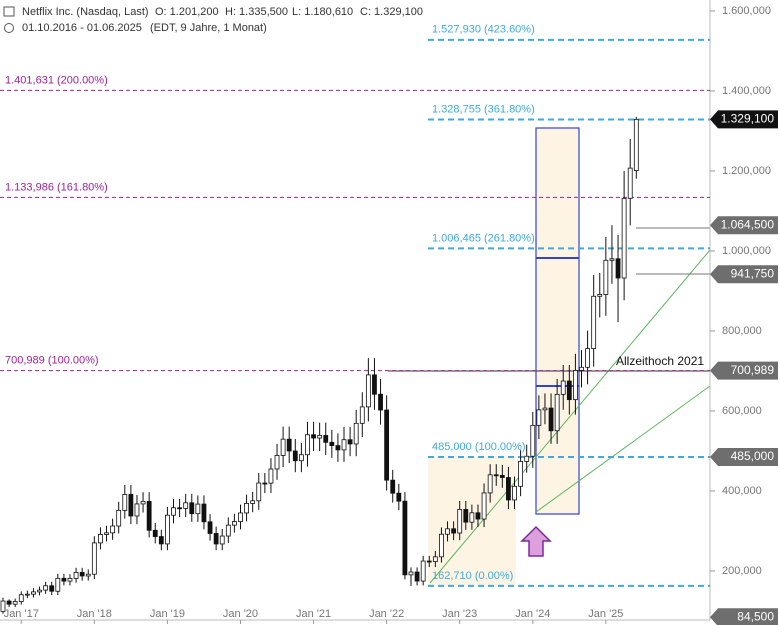 This screenshot has height=625, width=780. I want to click on price-tag-label: 1.329,100, so click(748, 119).